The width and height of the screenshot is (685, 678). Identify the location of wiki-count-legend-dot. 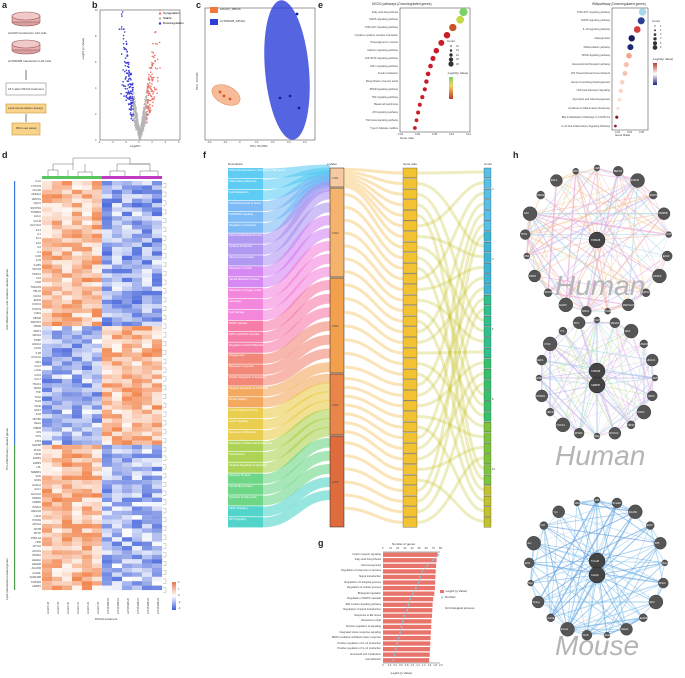
(655, 39).